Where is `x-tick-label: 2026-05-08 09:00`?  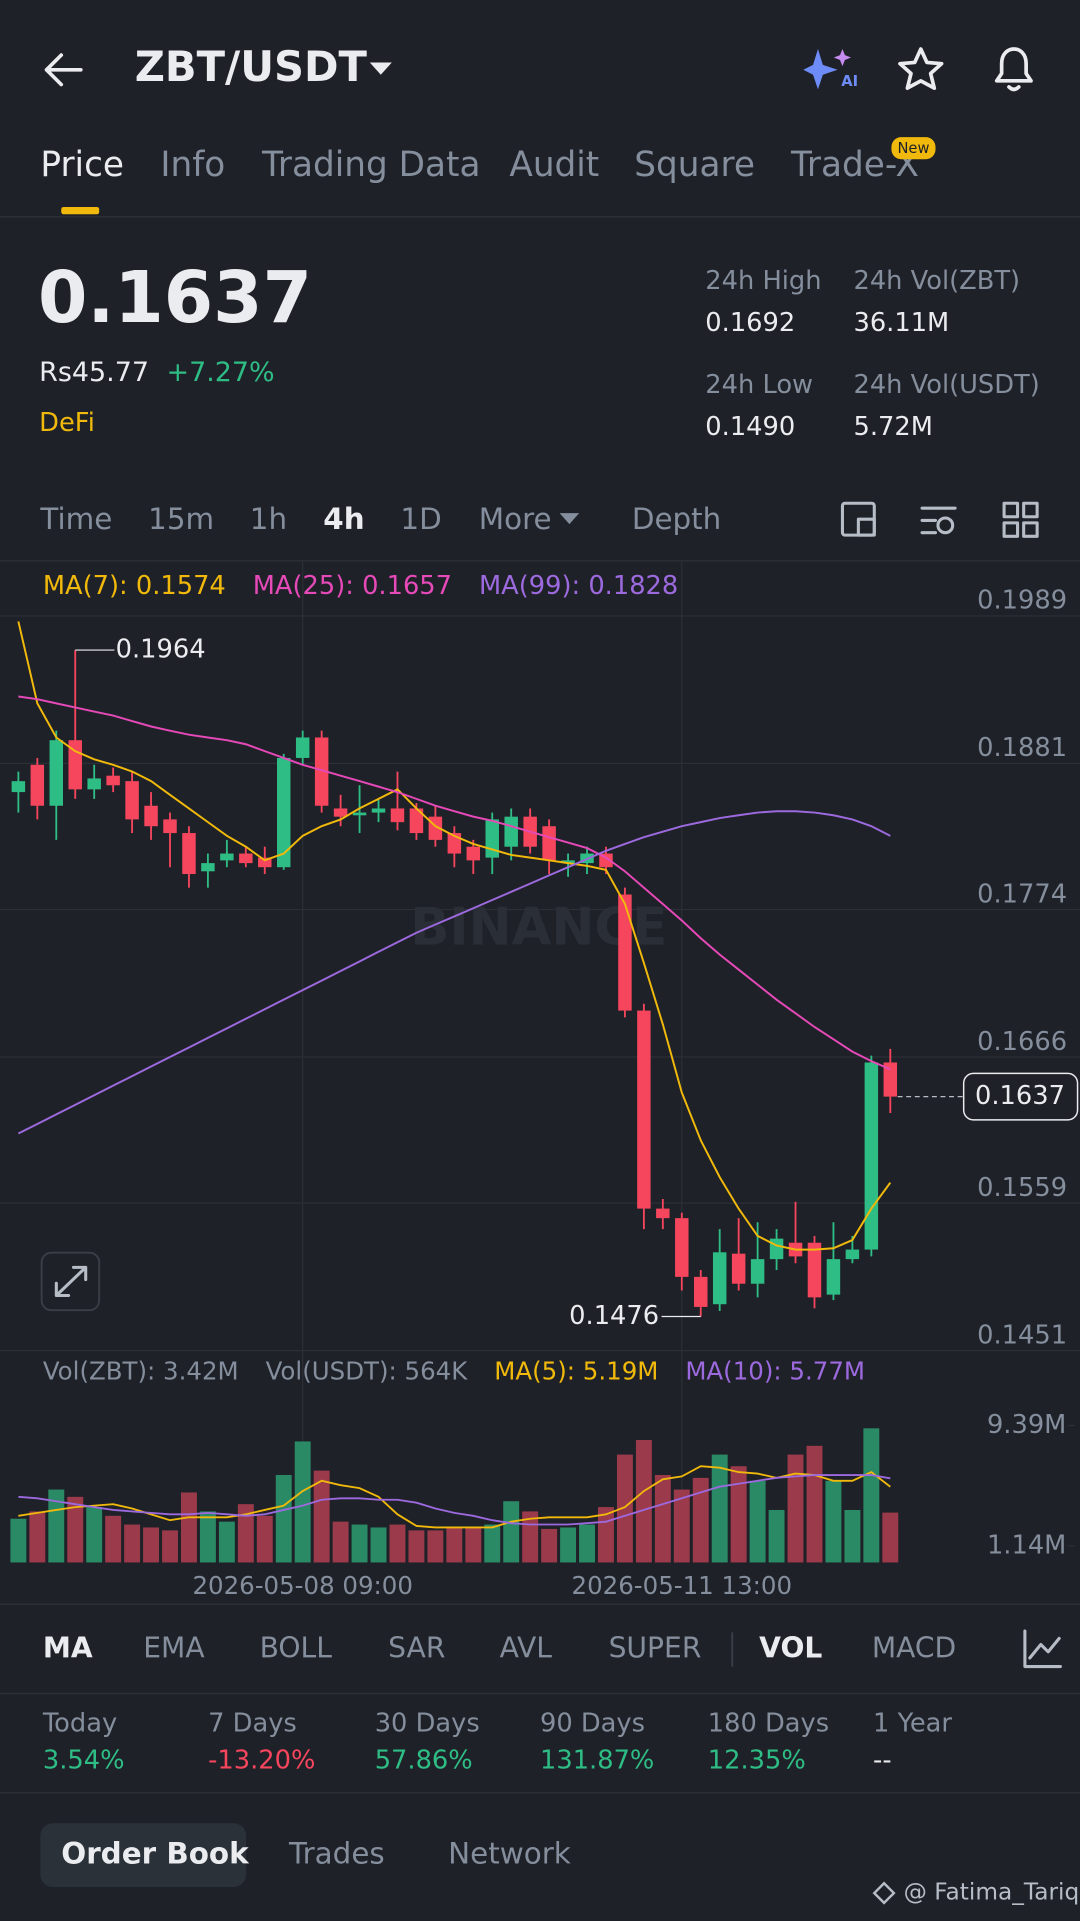
x-tick-label: 2026-05-08 09:00 is located at coordinates (302, 1585).